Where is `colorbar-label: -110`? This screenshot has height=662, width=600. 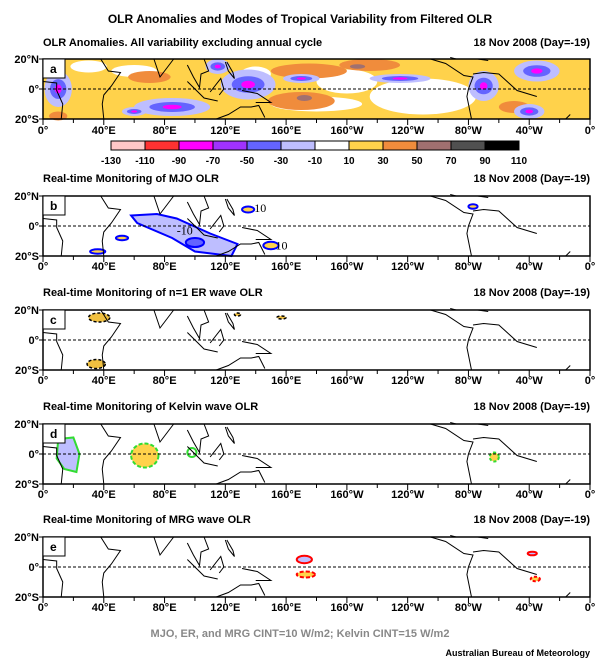
colorbar-label: -110 is located at coordinates (145, 161).